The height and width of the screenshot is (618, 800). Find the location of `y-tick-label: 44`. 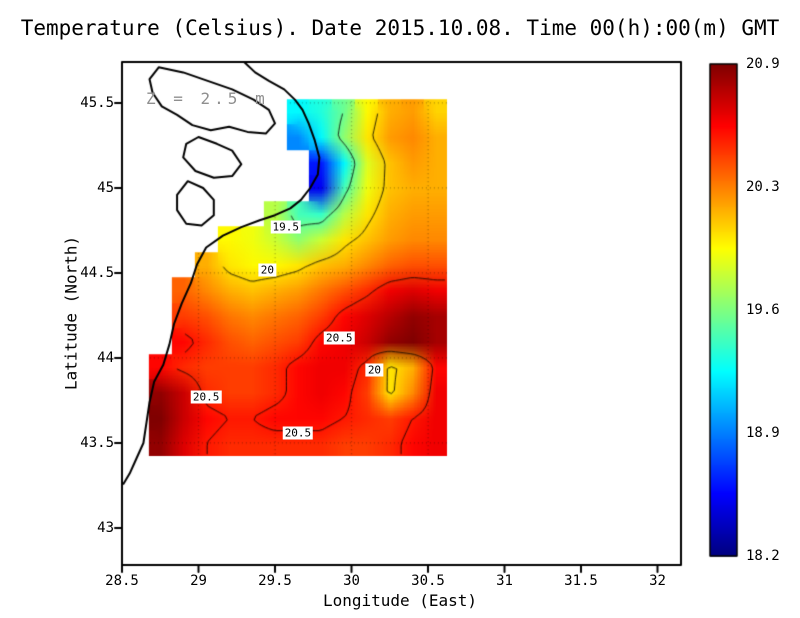

y-tick-label: 44 is located at coordinates (105, 358).